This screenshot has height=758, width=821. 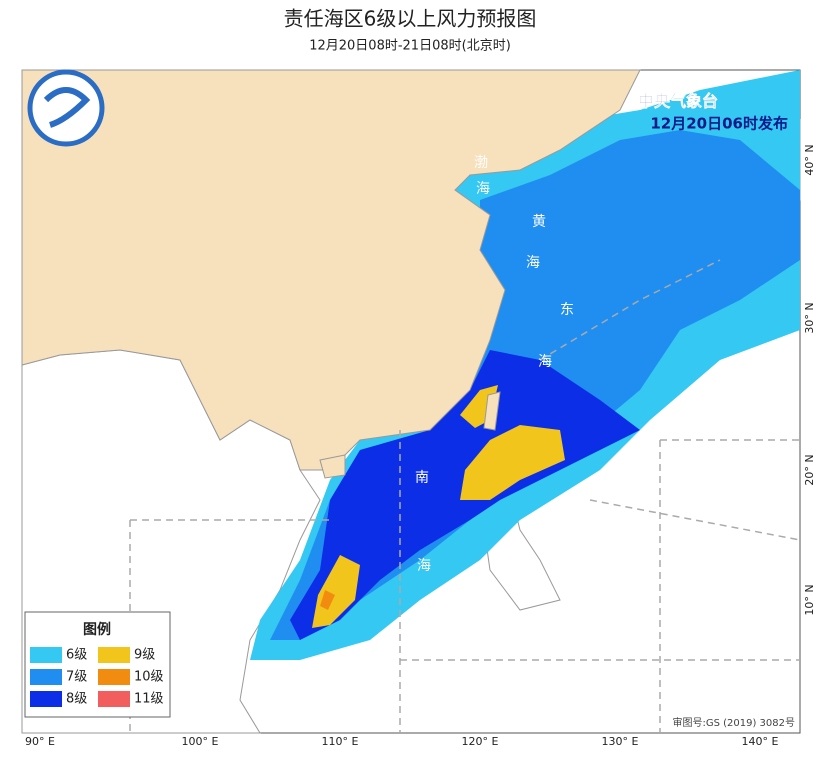 What do you see at coordinates (809, 599) in the screenshot?
I see `lat-label: 10° N` at bounding box center [809, 599].